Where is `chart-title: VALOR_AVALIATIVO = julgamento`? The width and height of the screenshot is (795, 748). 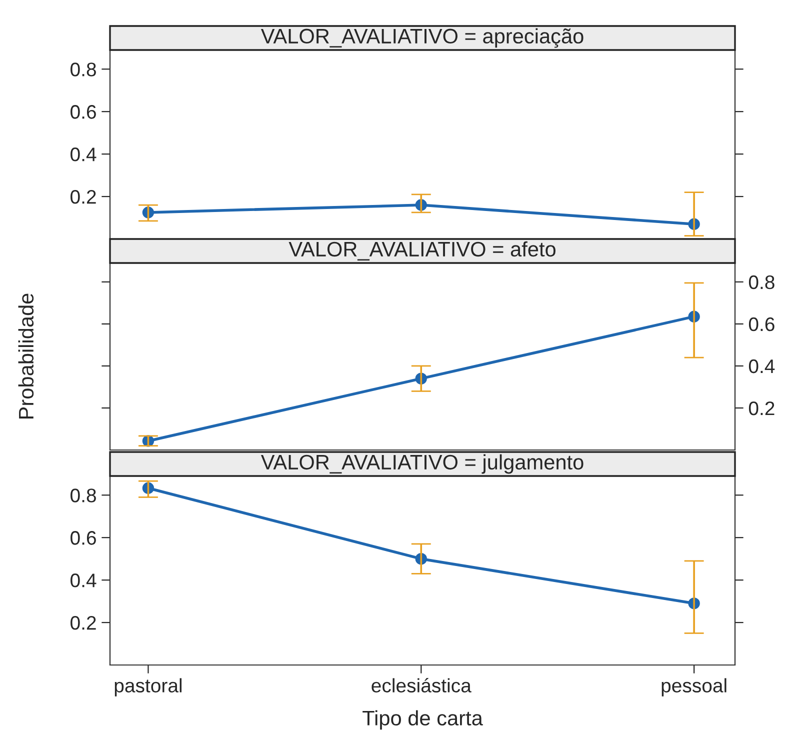
chart-title: VALOR_AVALIATIVO = julgamento is located at coordinates (422, 464).